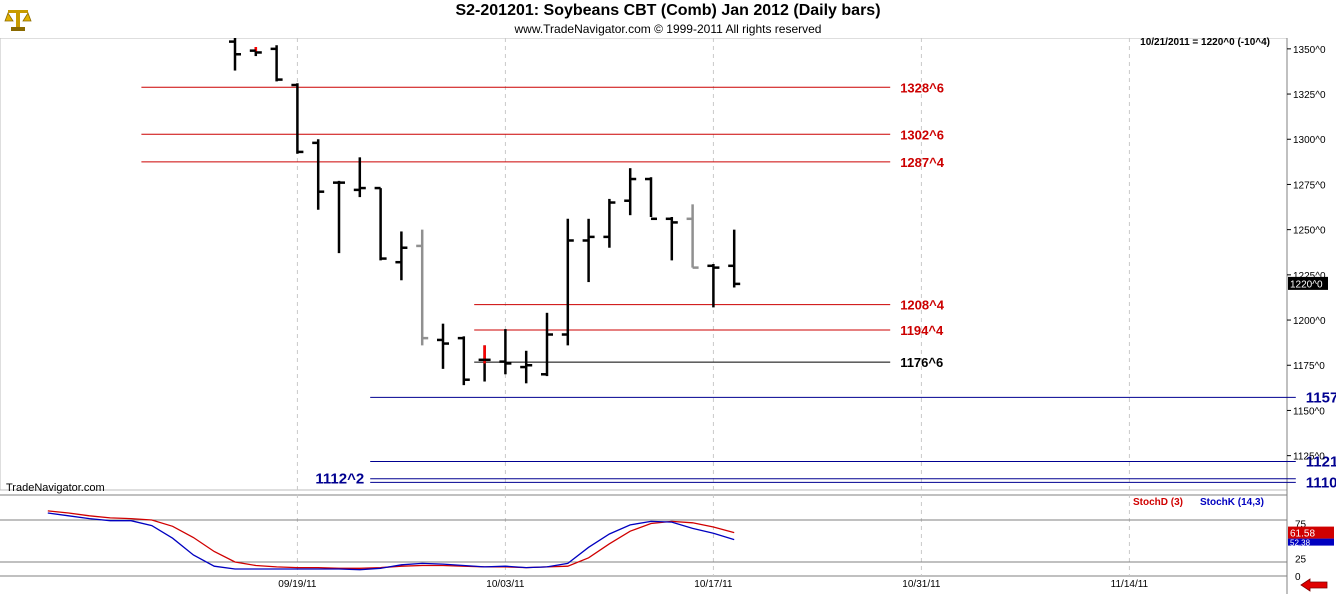 This screenshot has width=1336, height=594. What do you see at coordinates (1309, 366) in the screenshot?
I see `price-tick-label: 1175^0` at bounding box center [1309, 366].